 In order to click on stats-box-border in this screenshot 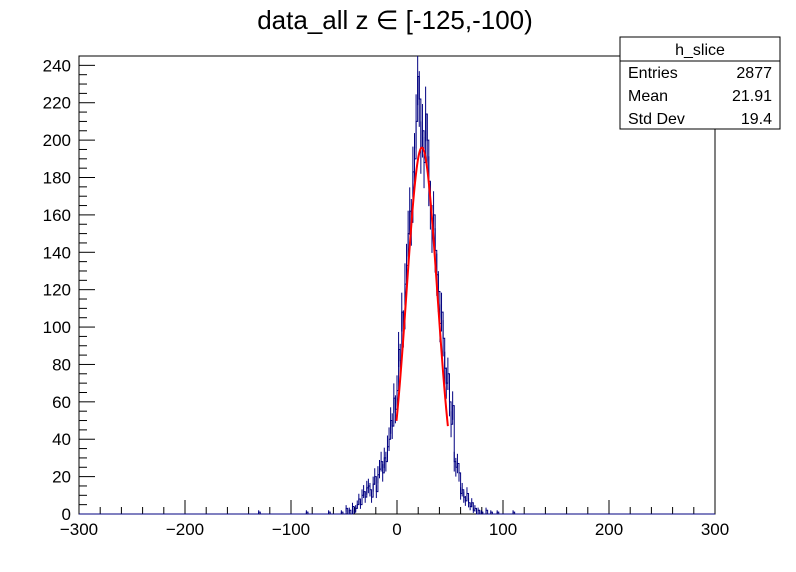, I will do `click(700, 83)`.